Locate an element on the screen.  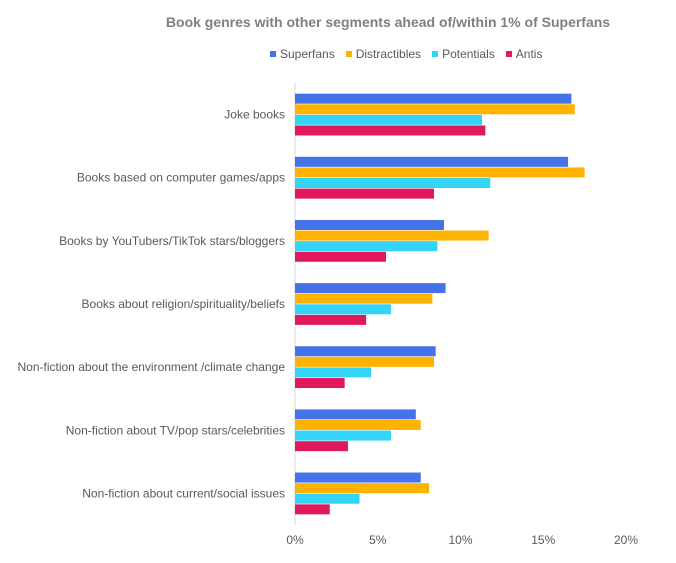
legend-label: Potentials is located at coordinates (468, 54).